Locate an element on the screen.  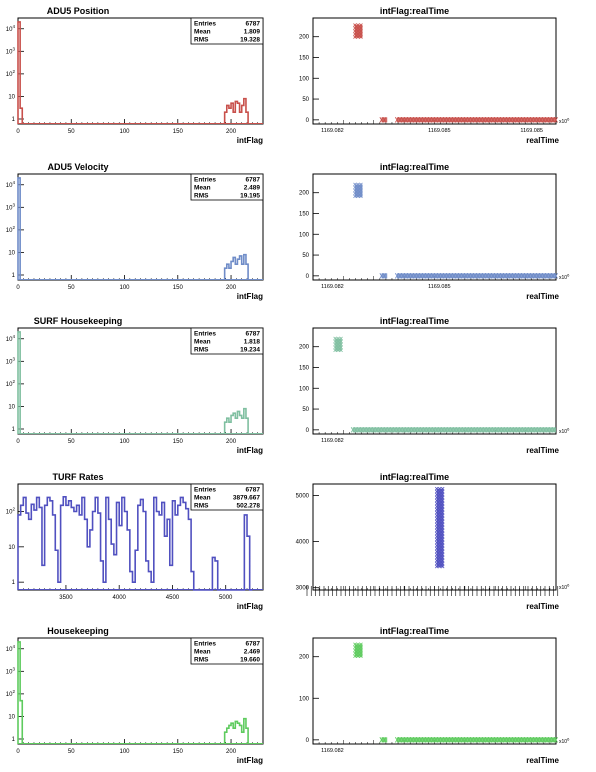
x-tick-label: 100 is located at coordinates (125, 752).